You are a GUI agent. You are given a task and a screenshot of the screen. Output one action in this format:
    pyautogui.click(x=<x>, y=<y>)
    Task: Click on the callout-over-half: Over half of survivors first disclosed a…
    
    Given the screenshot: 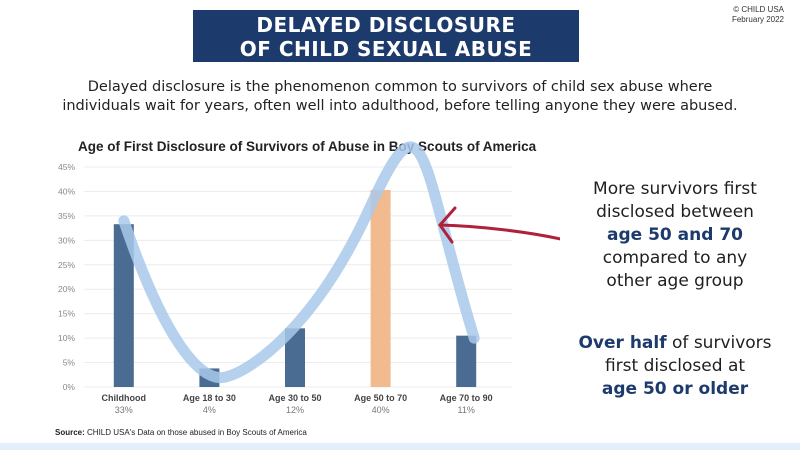 What is the action you would take?
    pyautogui.click(x=675, y=366)
    